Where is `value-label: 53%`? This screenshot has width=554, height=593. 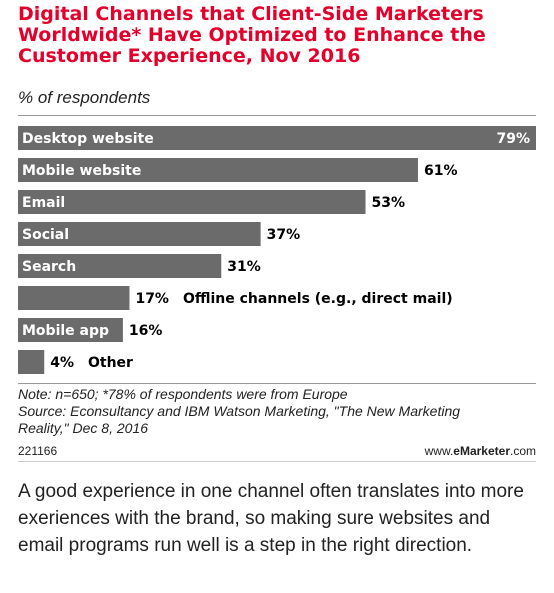 value-label: 53% is located at coordinates (389, 203).